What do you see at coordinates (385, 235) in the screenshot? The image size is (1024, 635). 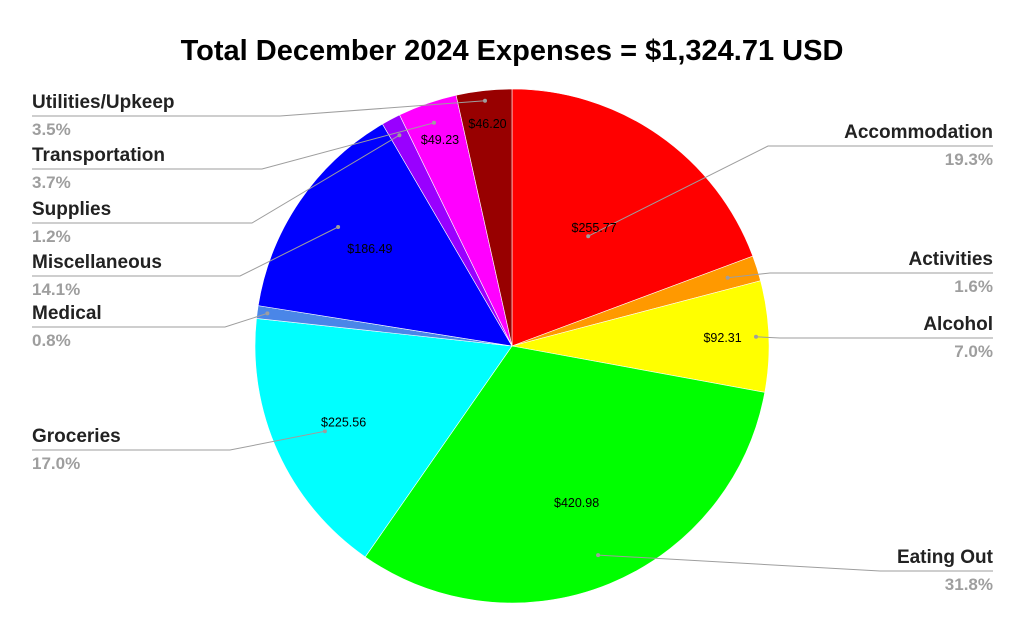 I see `pie-slice-miscellaneous` at bounding box center [385, 235].